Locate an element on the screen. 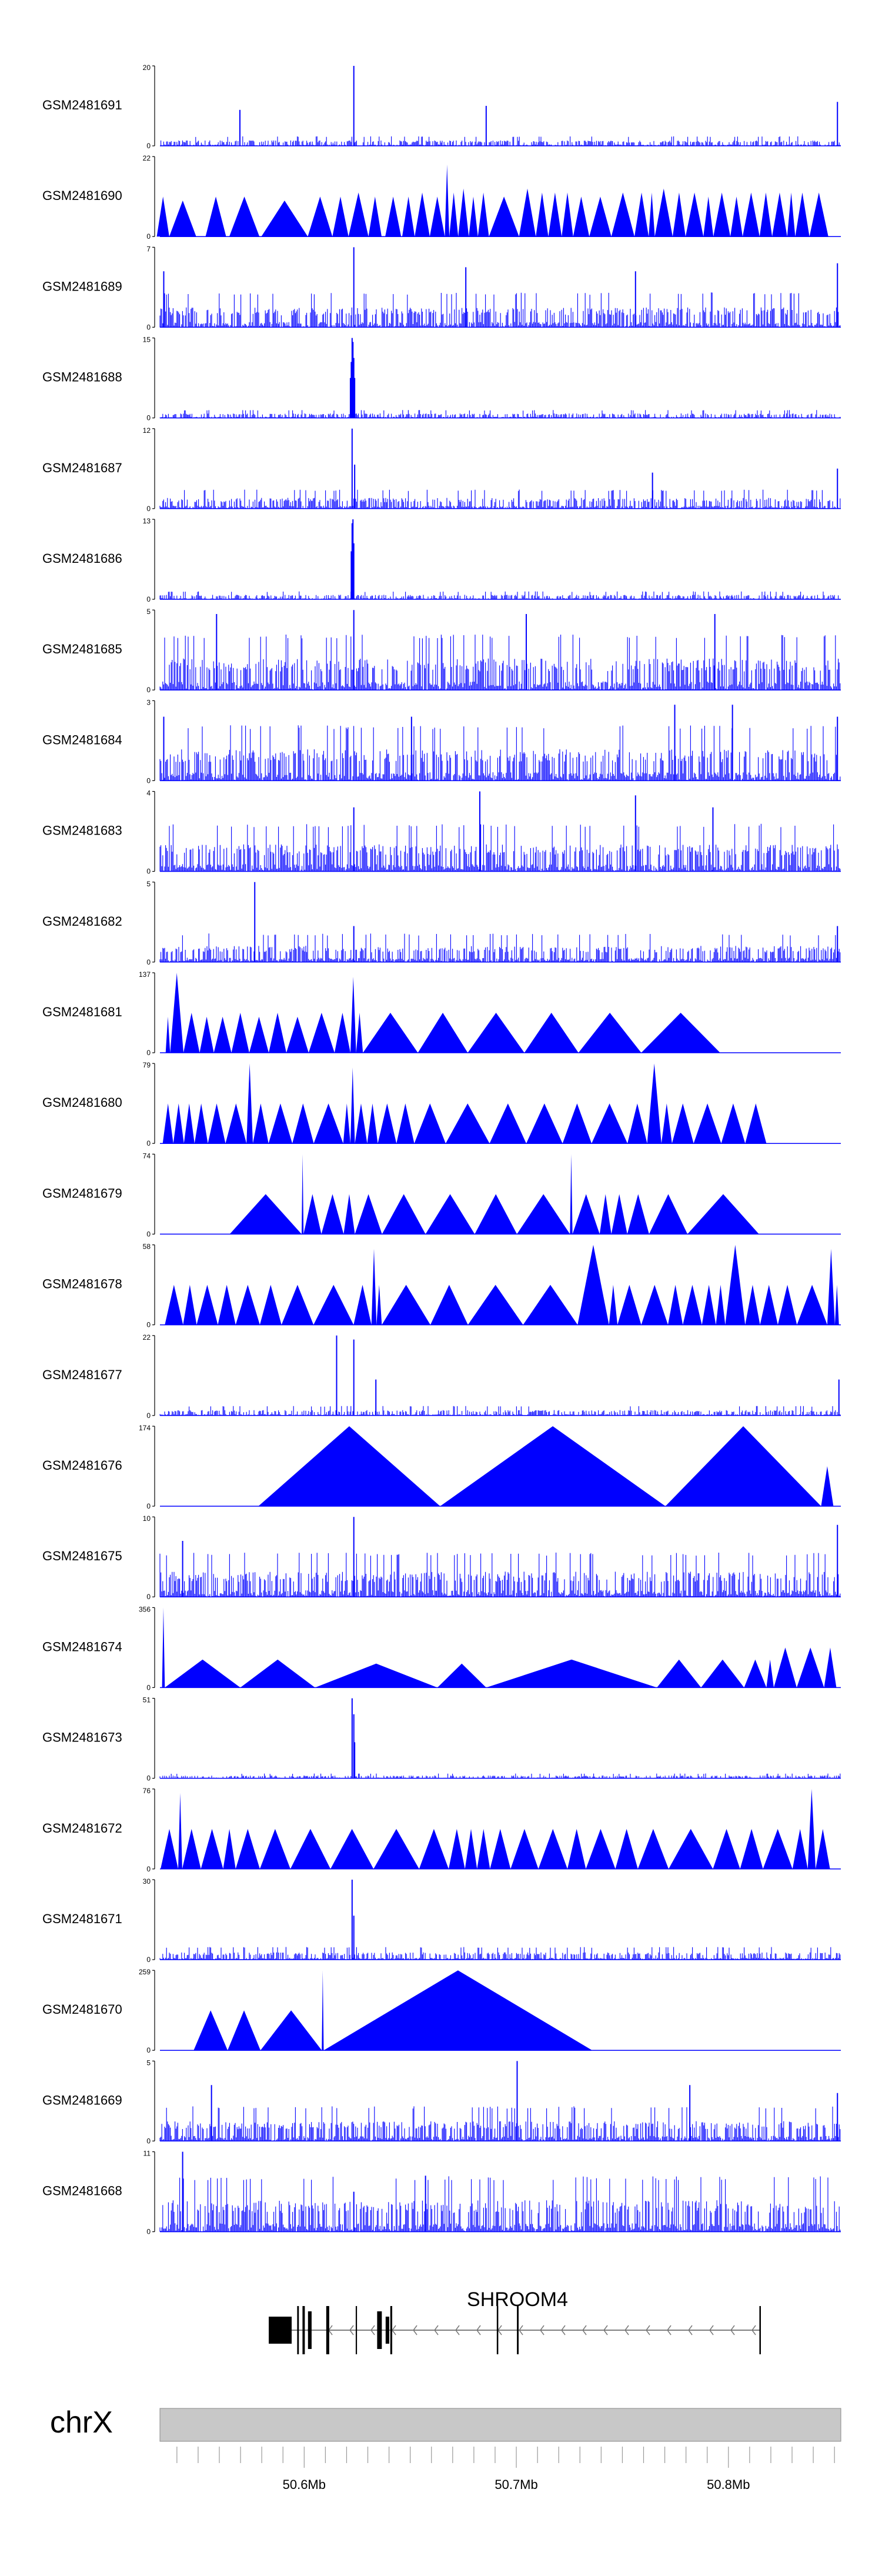  y-max-label: 259 is located at coordinates (145, 1972).